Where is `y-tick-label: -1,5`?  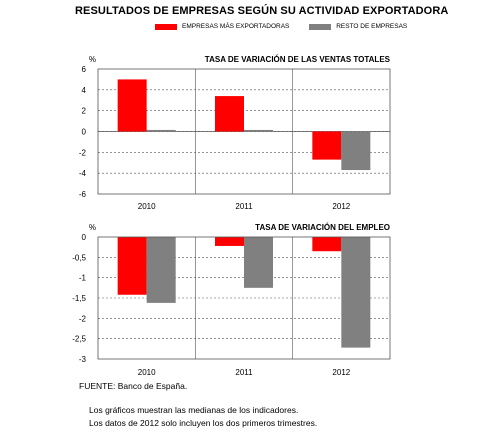
y-tick-label: -1,5 is located at coordinates (79, 298).